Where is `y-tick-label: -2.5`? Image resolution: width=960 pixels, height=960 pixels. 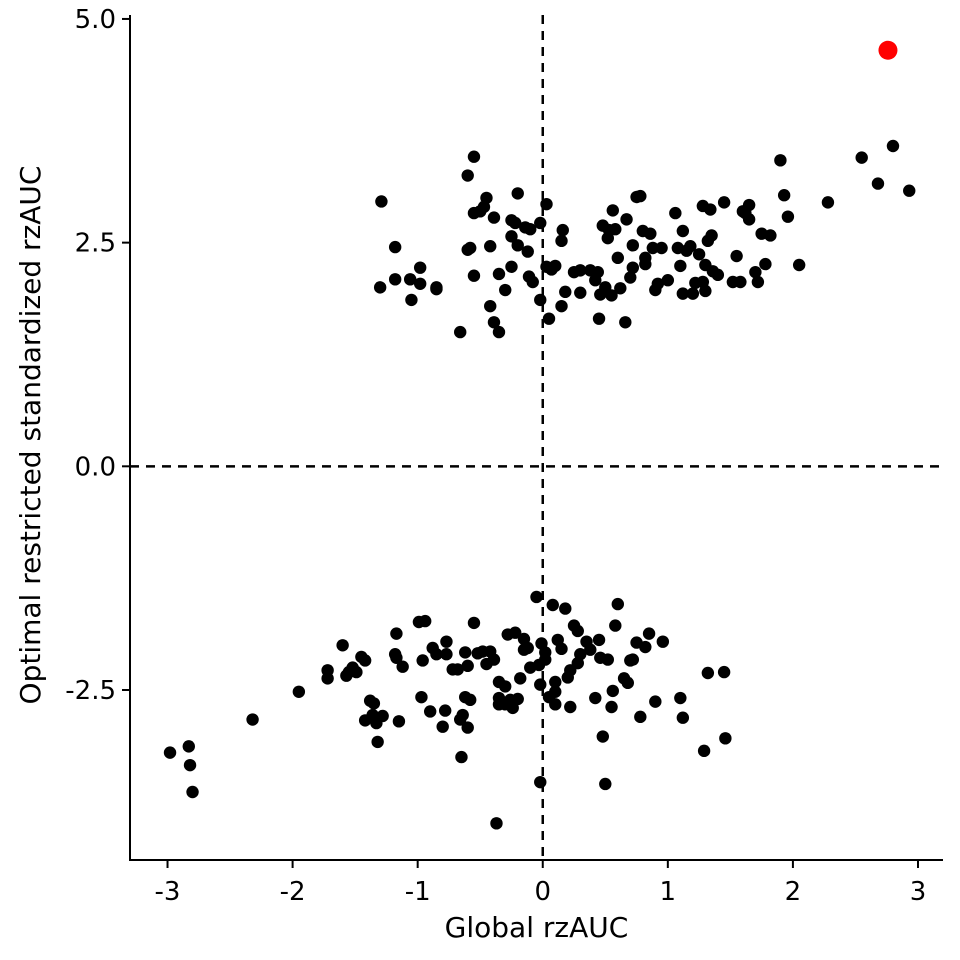 y-tick-label: -2.5 is located at coordinates (90, 691).